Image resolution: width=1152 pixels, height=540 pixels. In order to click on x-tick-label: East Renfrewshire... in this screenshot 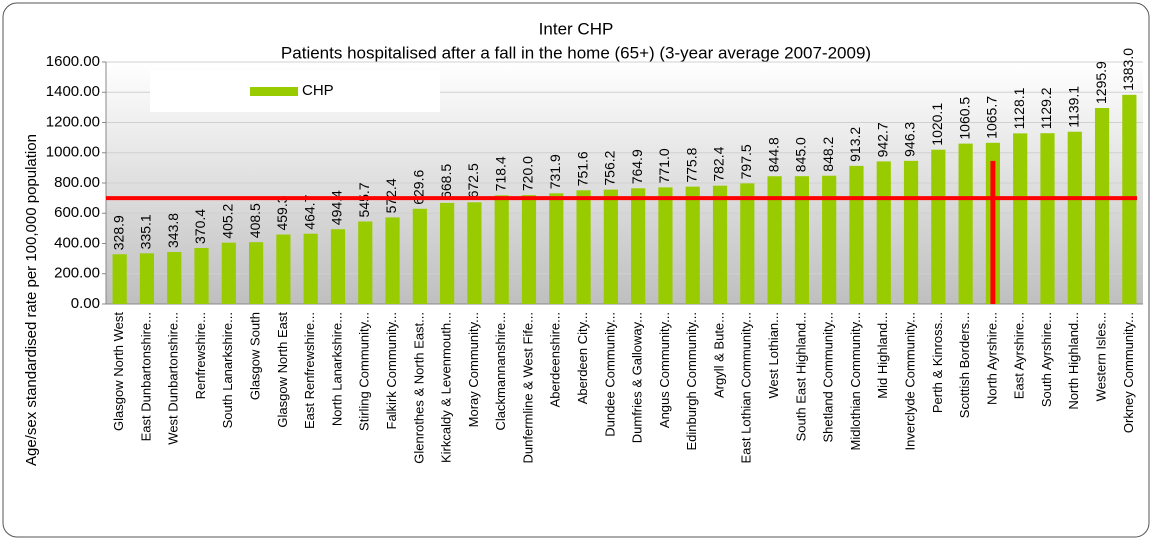, I will do `click(309, 370)`.